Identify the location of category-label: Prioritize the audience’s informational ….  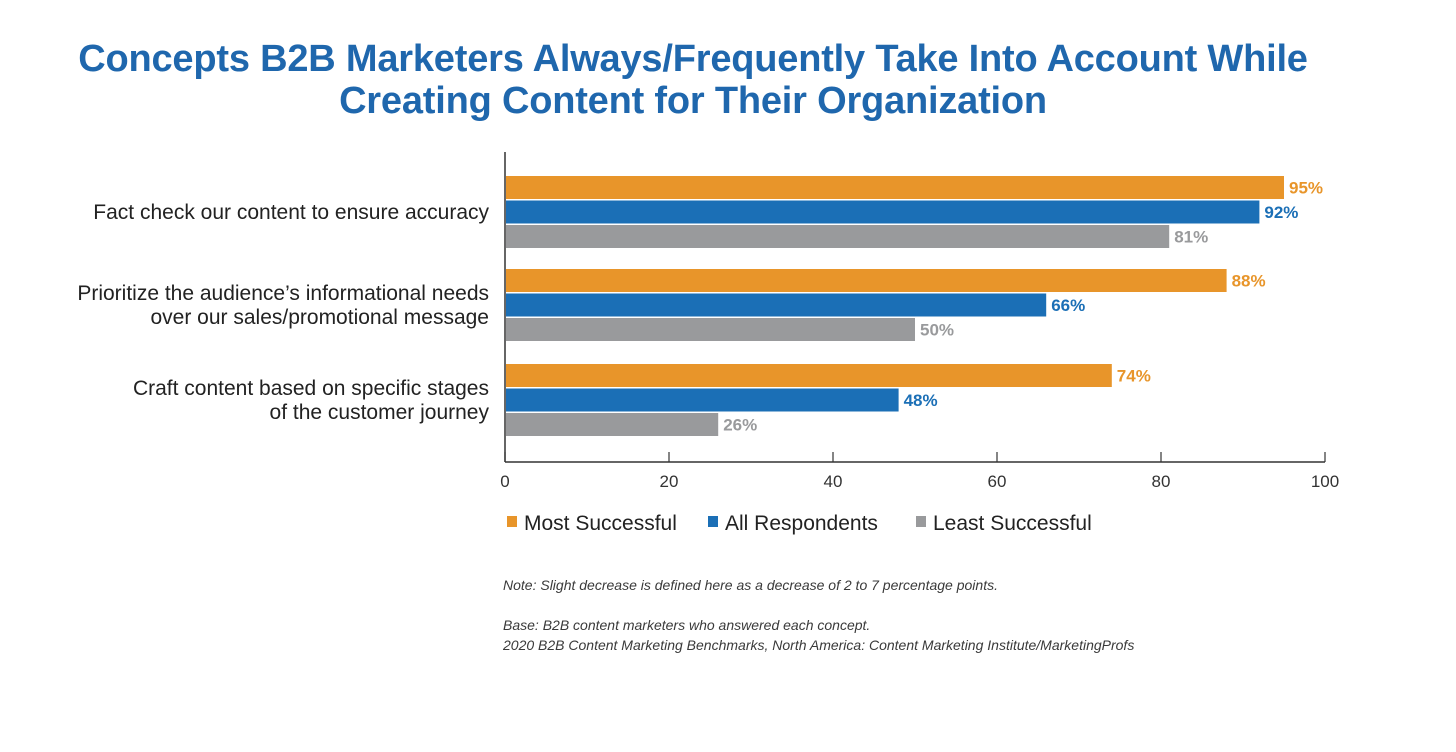
(283, 293).